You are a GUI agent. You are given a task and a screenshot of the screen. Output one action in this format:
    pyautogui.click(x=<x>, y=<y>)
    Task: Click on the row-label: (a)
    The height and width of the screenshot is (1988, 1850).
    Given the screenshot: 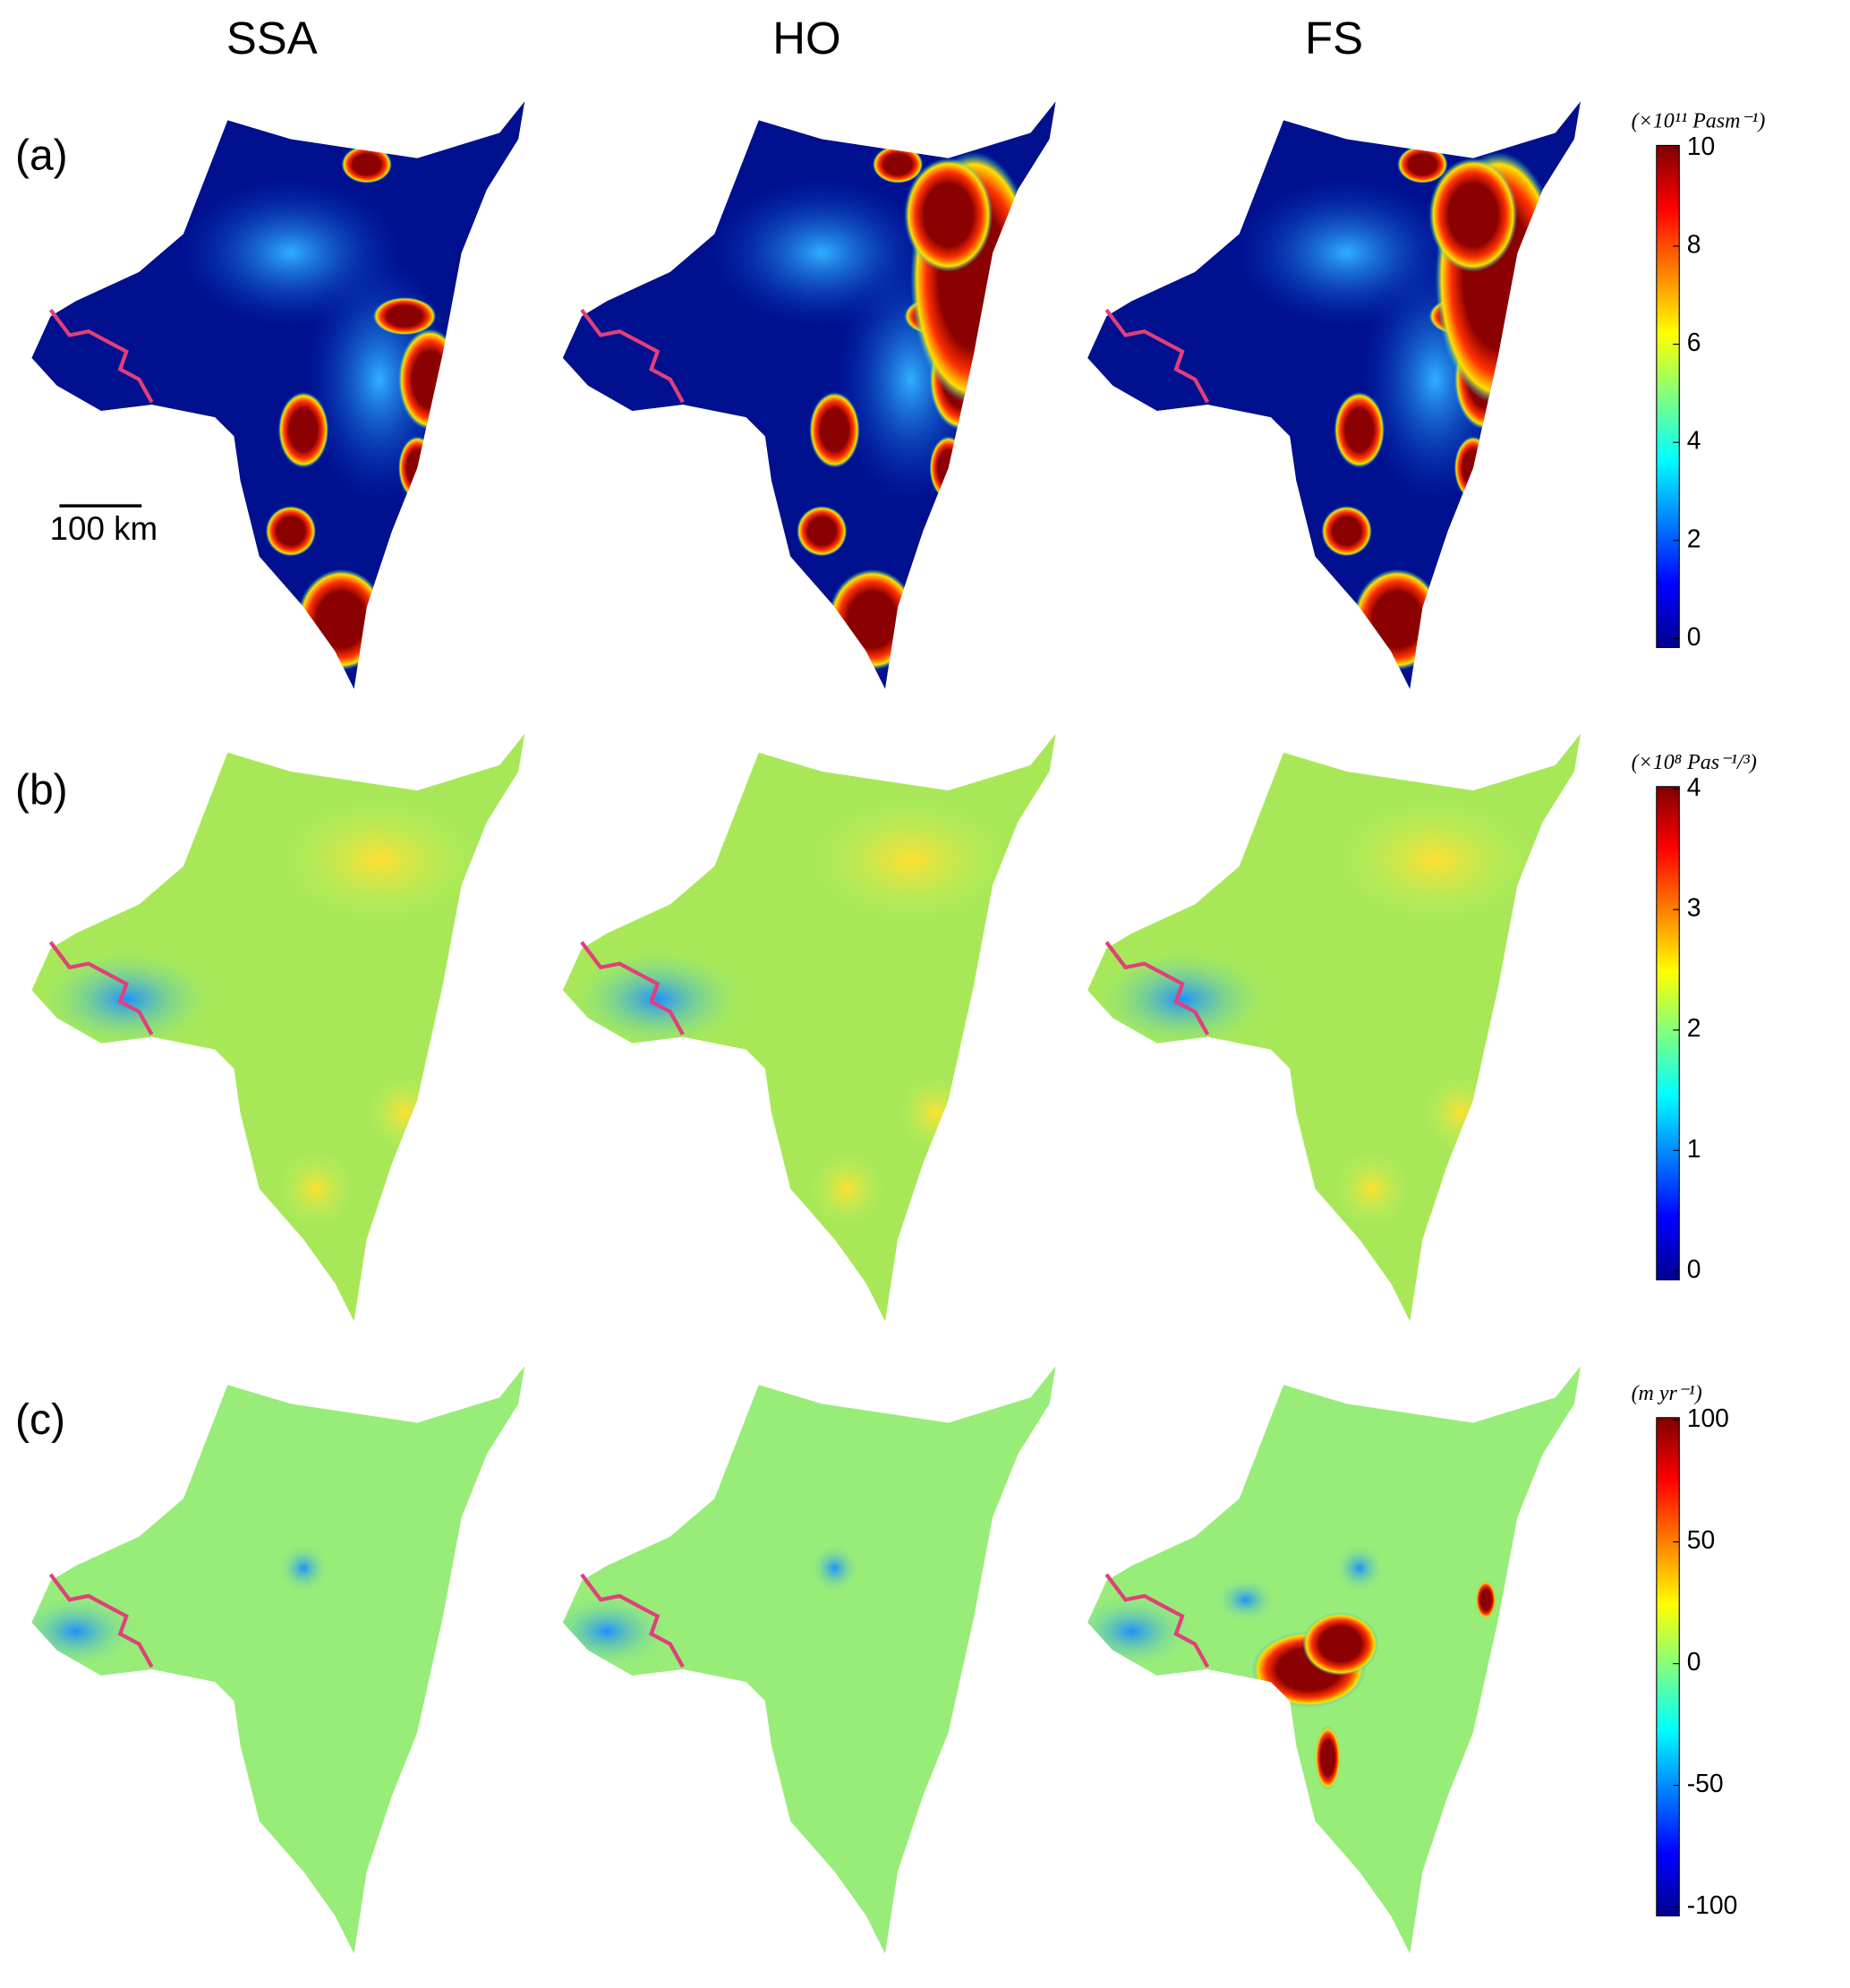 What is the action you would take?
    pyautogui.click(x=41, y=156)
    